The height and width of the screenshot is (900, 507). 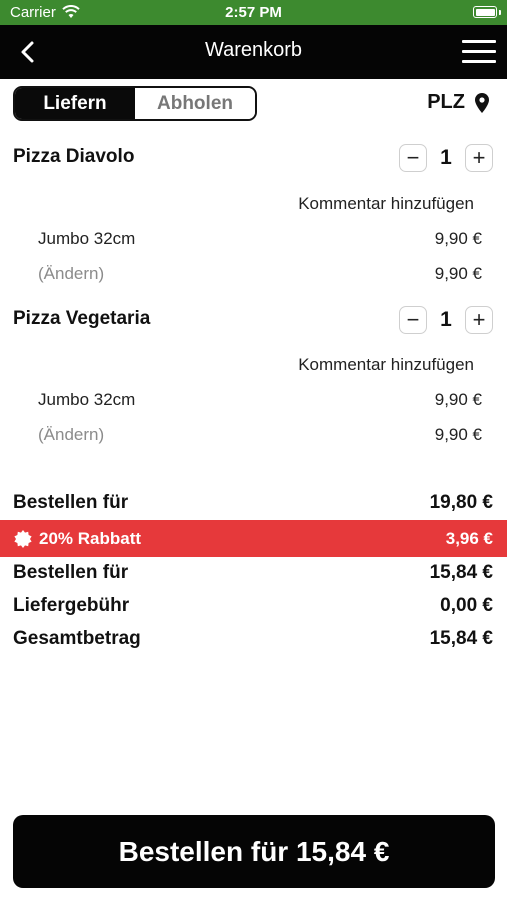 I want to click on carrier-label: Carrier, so click(x=33, y=12).